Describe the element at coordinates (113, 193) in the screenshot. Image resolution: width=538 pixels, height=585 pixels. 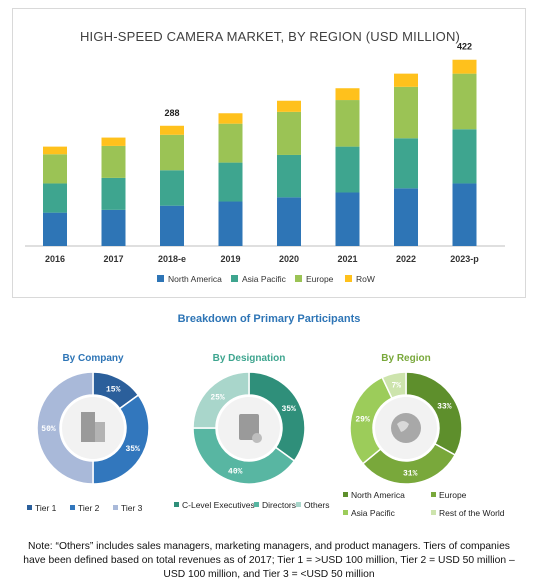
I see `bar-segment-asia-pacific-2017` at that location.